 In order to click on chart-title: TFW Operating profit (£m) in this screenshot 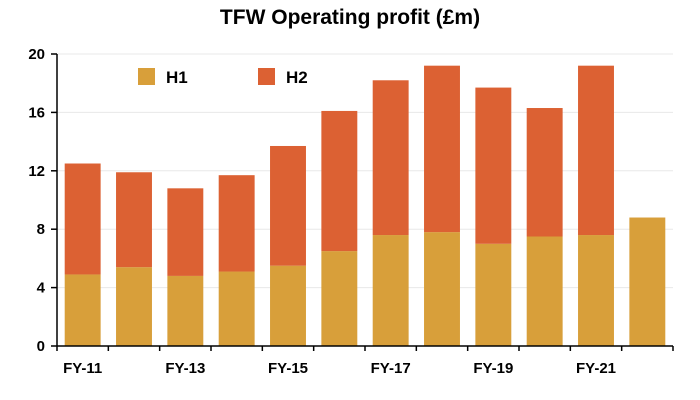, I will do `click(350, 17)`.